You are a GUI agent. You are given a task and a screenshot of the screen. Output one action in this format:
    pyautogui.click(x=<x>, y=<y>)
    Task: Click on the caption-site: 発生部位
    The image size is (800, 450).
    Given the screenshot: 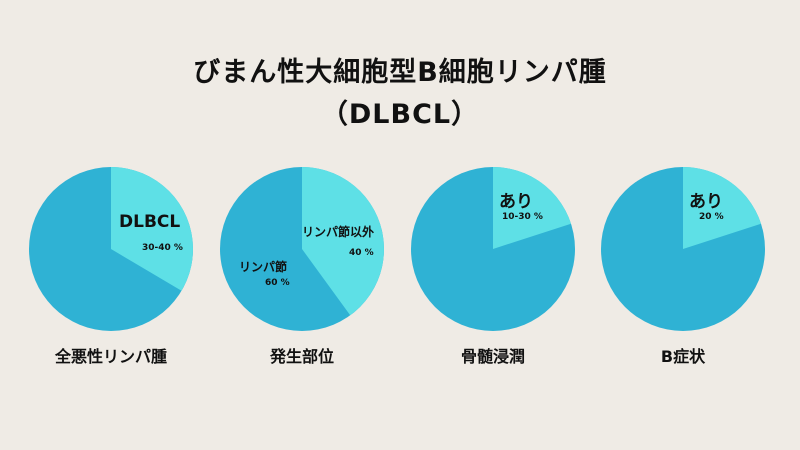 What is the action you would take?
    pyautogui.click(x=301, y=356)
    